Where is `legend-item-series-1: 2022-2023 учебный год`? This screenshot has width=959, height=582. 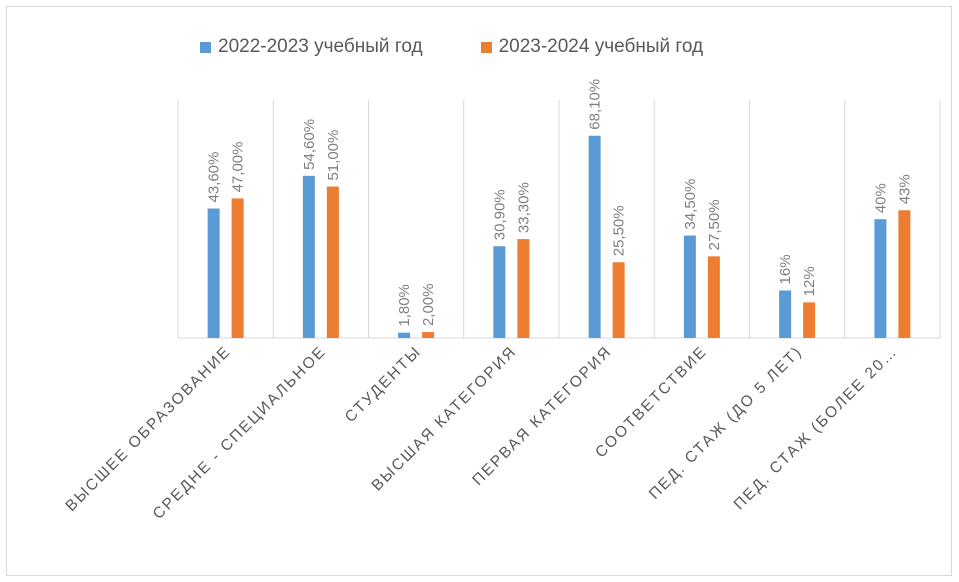
legend-item-series-1: 2022-2023 учебный год is located at coordinates (311, 47).